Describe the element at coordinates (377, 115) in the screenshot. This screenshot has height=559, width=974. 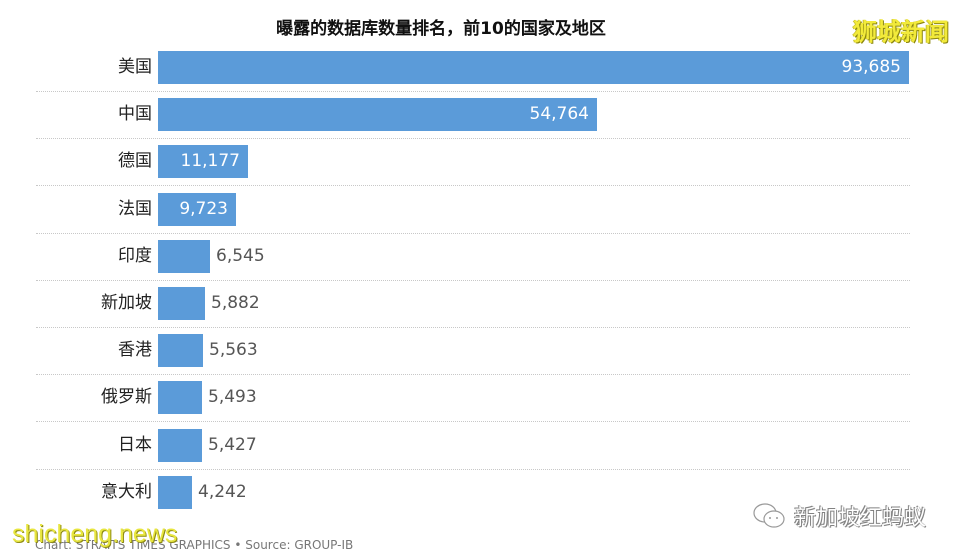
I see `bar: 54,764` at that location.